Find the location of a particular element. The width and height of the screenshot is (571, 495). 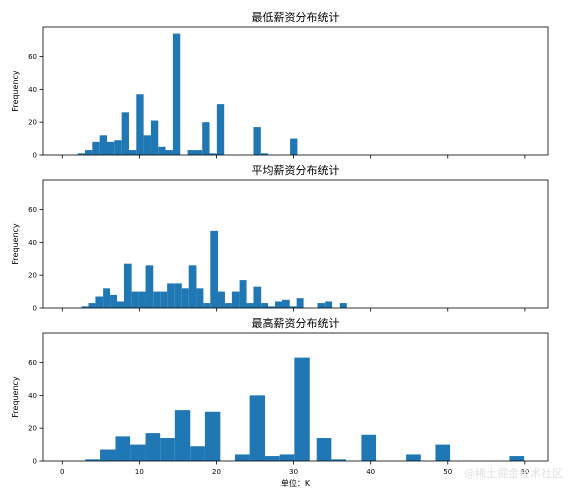

x-tick-label: 50 is located at coordinates (447, 472).